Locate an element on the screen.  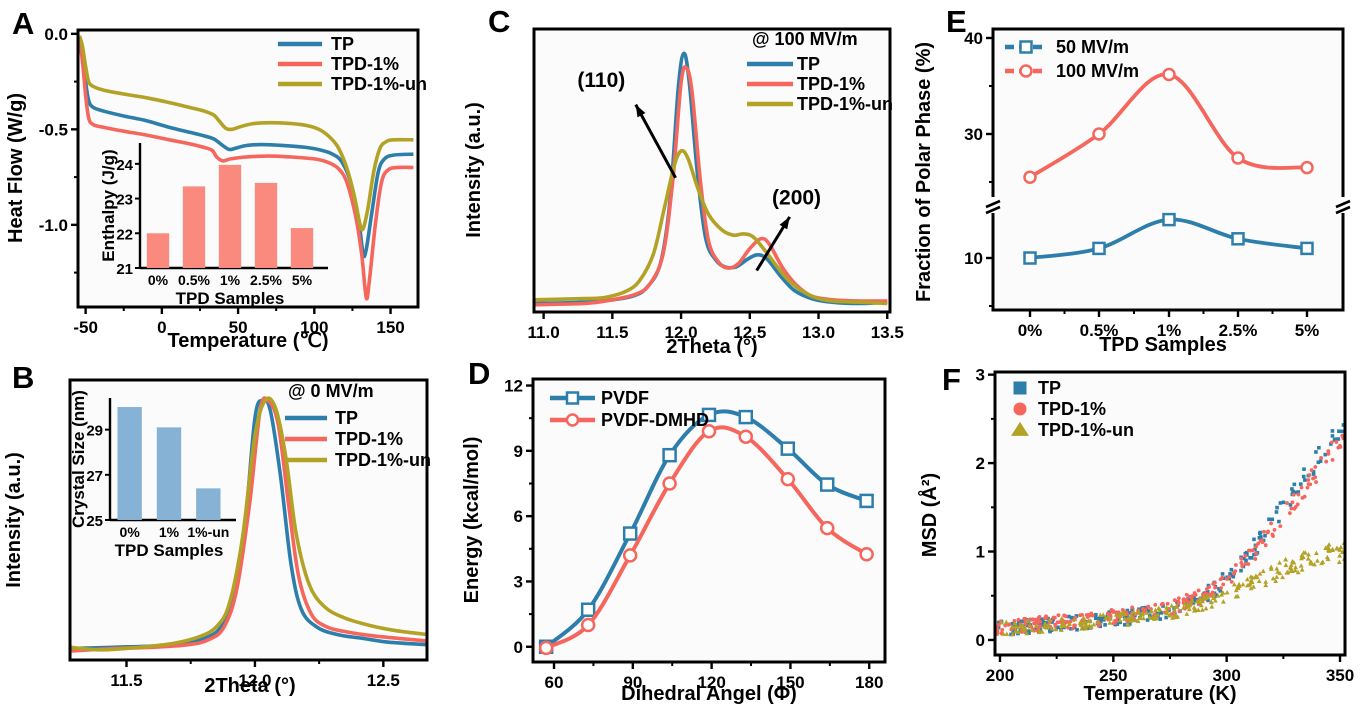
svg-text: 1%-un is located at coordinates (208, 532).